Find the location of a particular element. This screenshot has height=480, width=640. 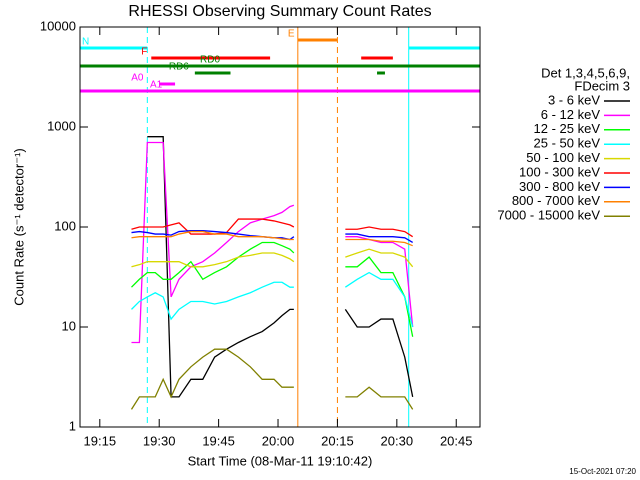

legend-label: 12 - 25 keV is located at coordinates (567, 128).